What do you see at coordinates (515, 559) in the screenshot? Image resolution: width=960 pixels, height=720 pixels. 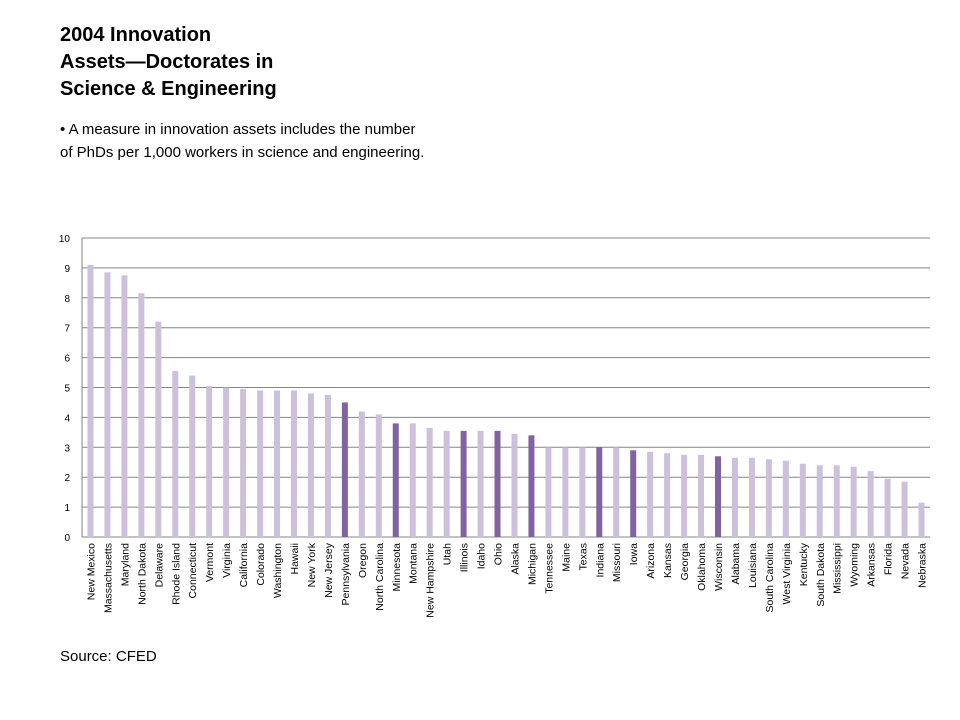 I see `x-tick-label: Alaska` at bounding box center [515, 559].